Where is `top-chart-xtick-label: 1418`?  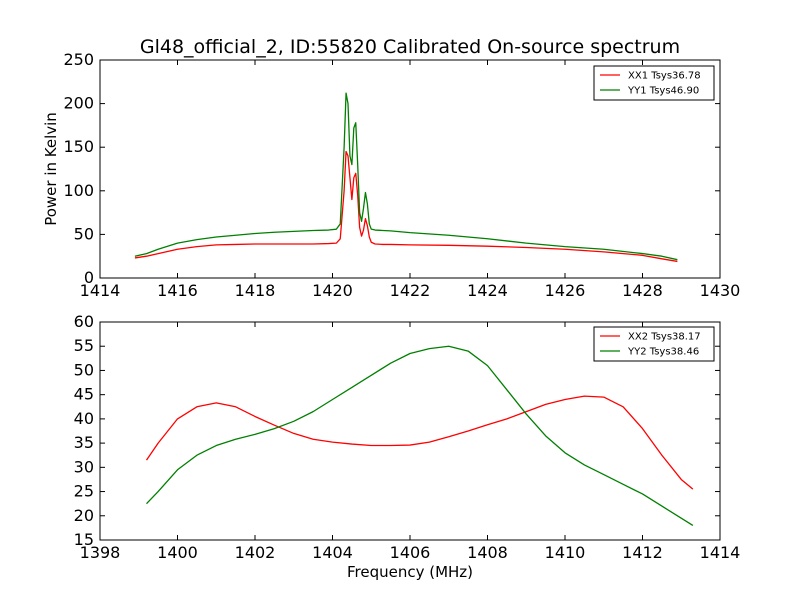 top-chart-xtick-label: 1418 is located at coordinates (255, 290).